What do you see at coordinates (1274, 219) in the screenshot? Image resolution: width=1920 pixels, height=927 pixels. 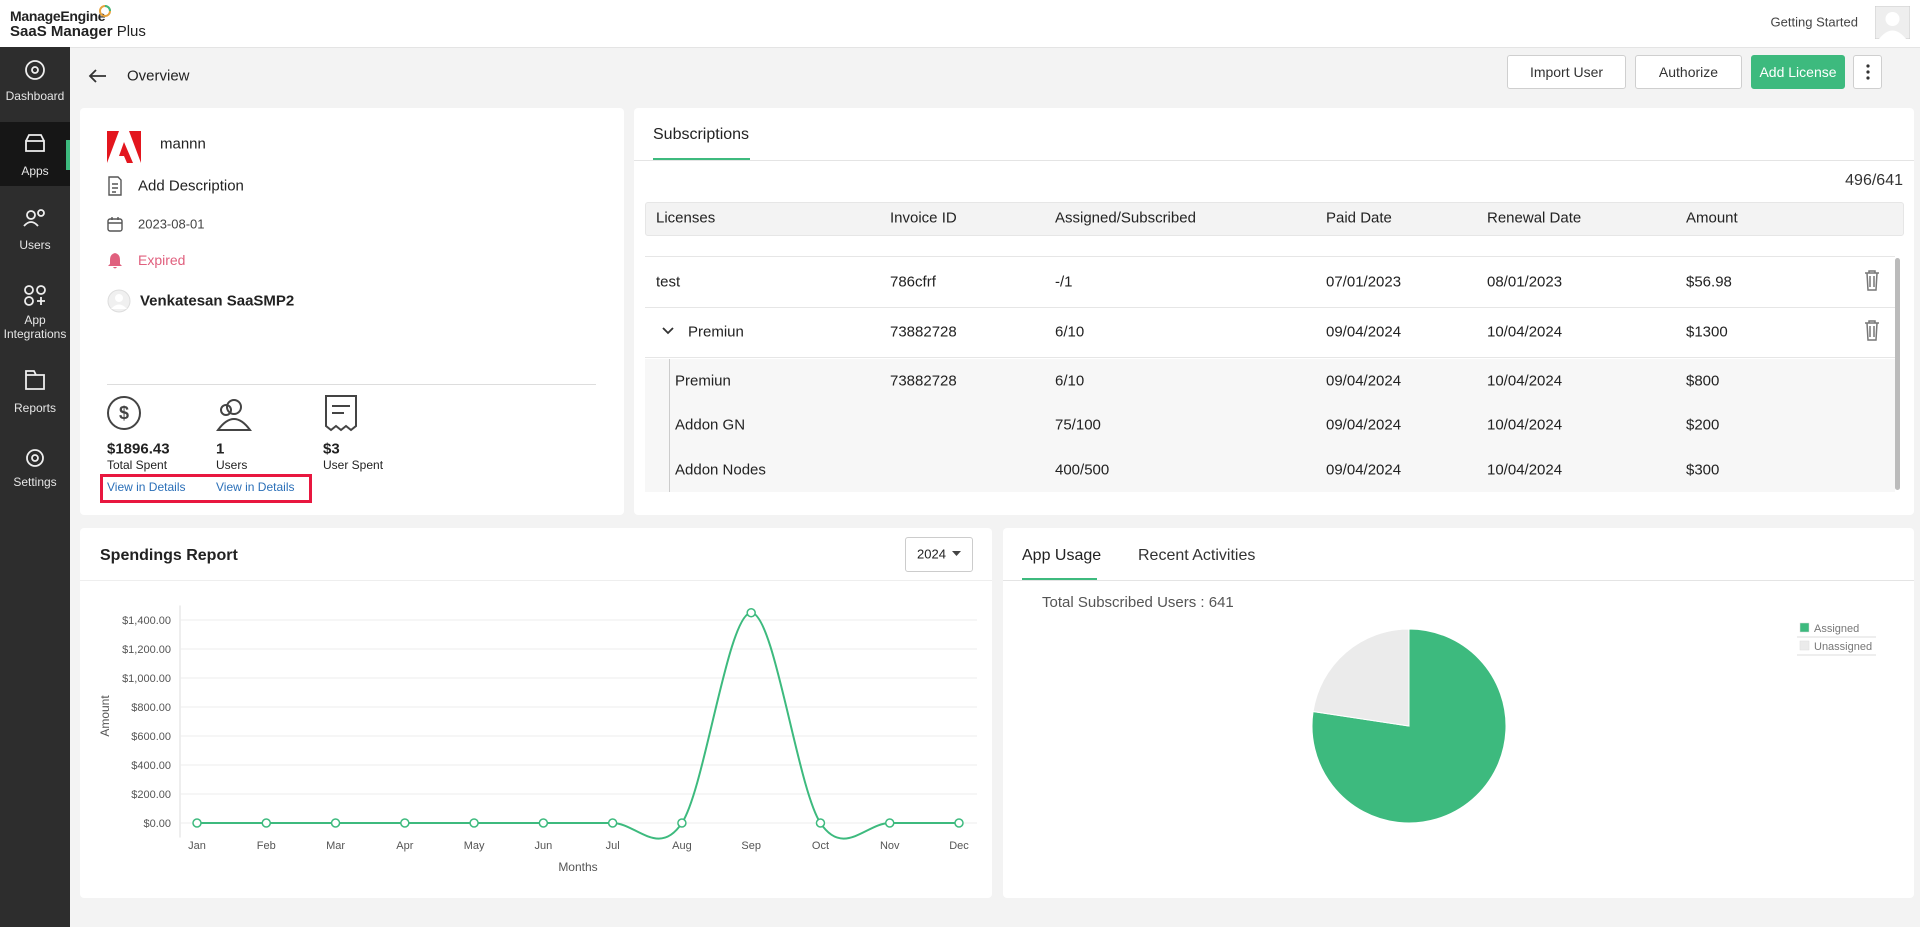 I see `table-header` at bounding box center [1274, 219].